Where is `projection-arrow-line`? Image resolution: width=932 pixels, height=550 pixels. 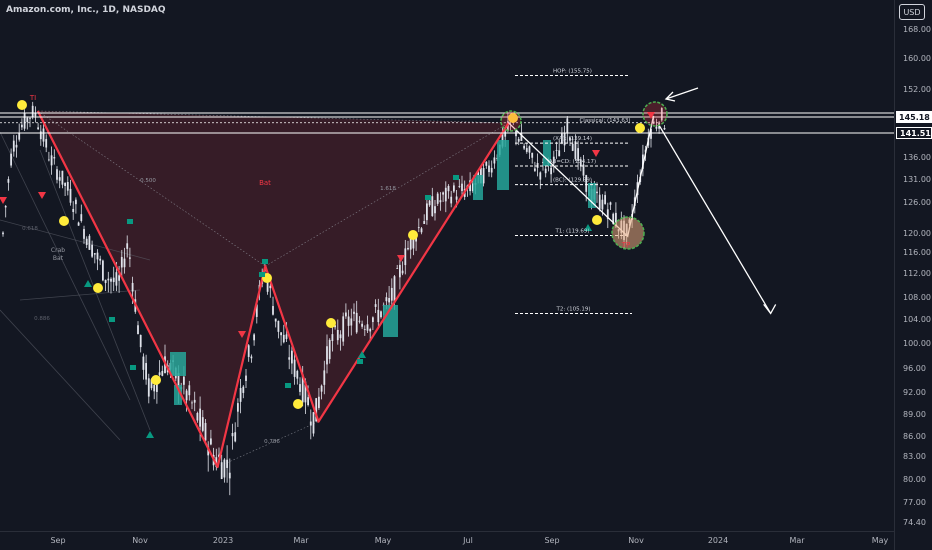
projection-arrow-line is located at coordinates (715, 219).